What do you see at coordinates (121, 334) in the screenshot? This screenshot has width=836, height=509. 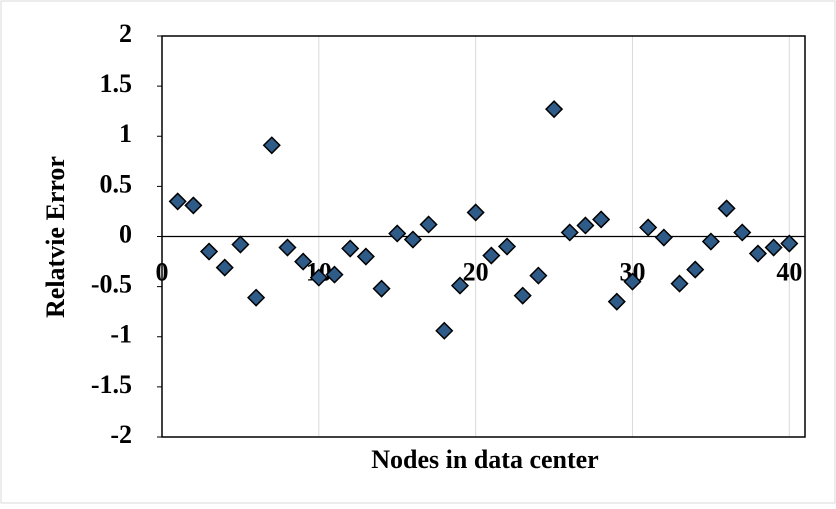 I see `y-tick-label: -1` at bounding box center [121, 334].